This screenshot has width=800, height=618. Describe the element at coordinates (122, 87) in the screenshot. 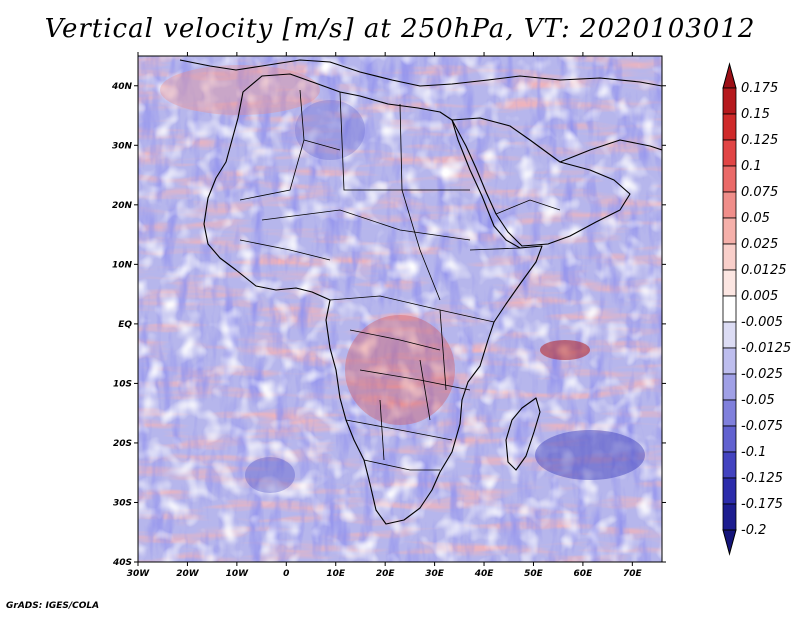

I see `lat-tick-label: 40N` at that location.